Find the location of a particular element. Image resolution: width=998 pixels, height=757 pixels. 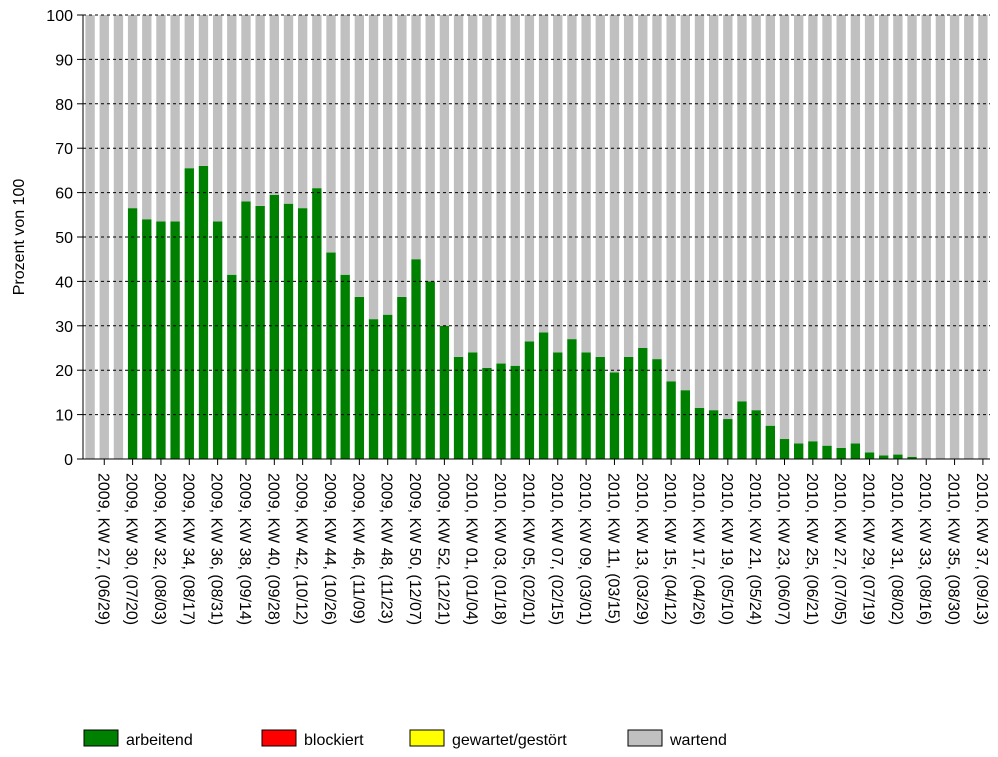

y-axis-label: Prozent von 100 is located at coordinates (19, 237).